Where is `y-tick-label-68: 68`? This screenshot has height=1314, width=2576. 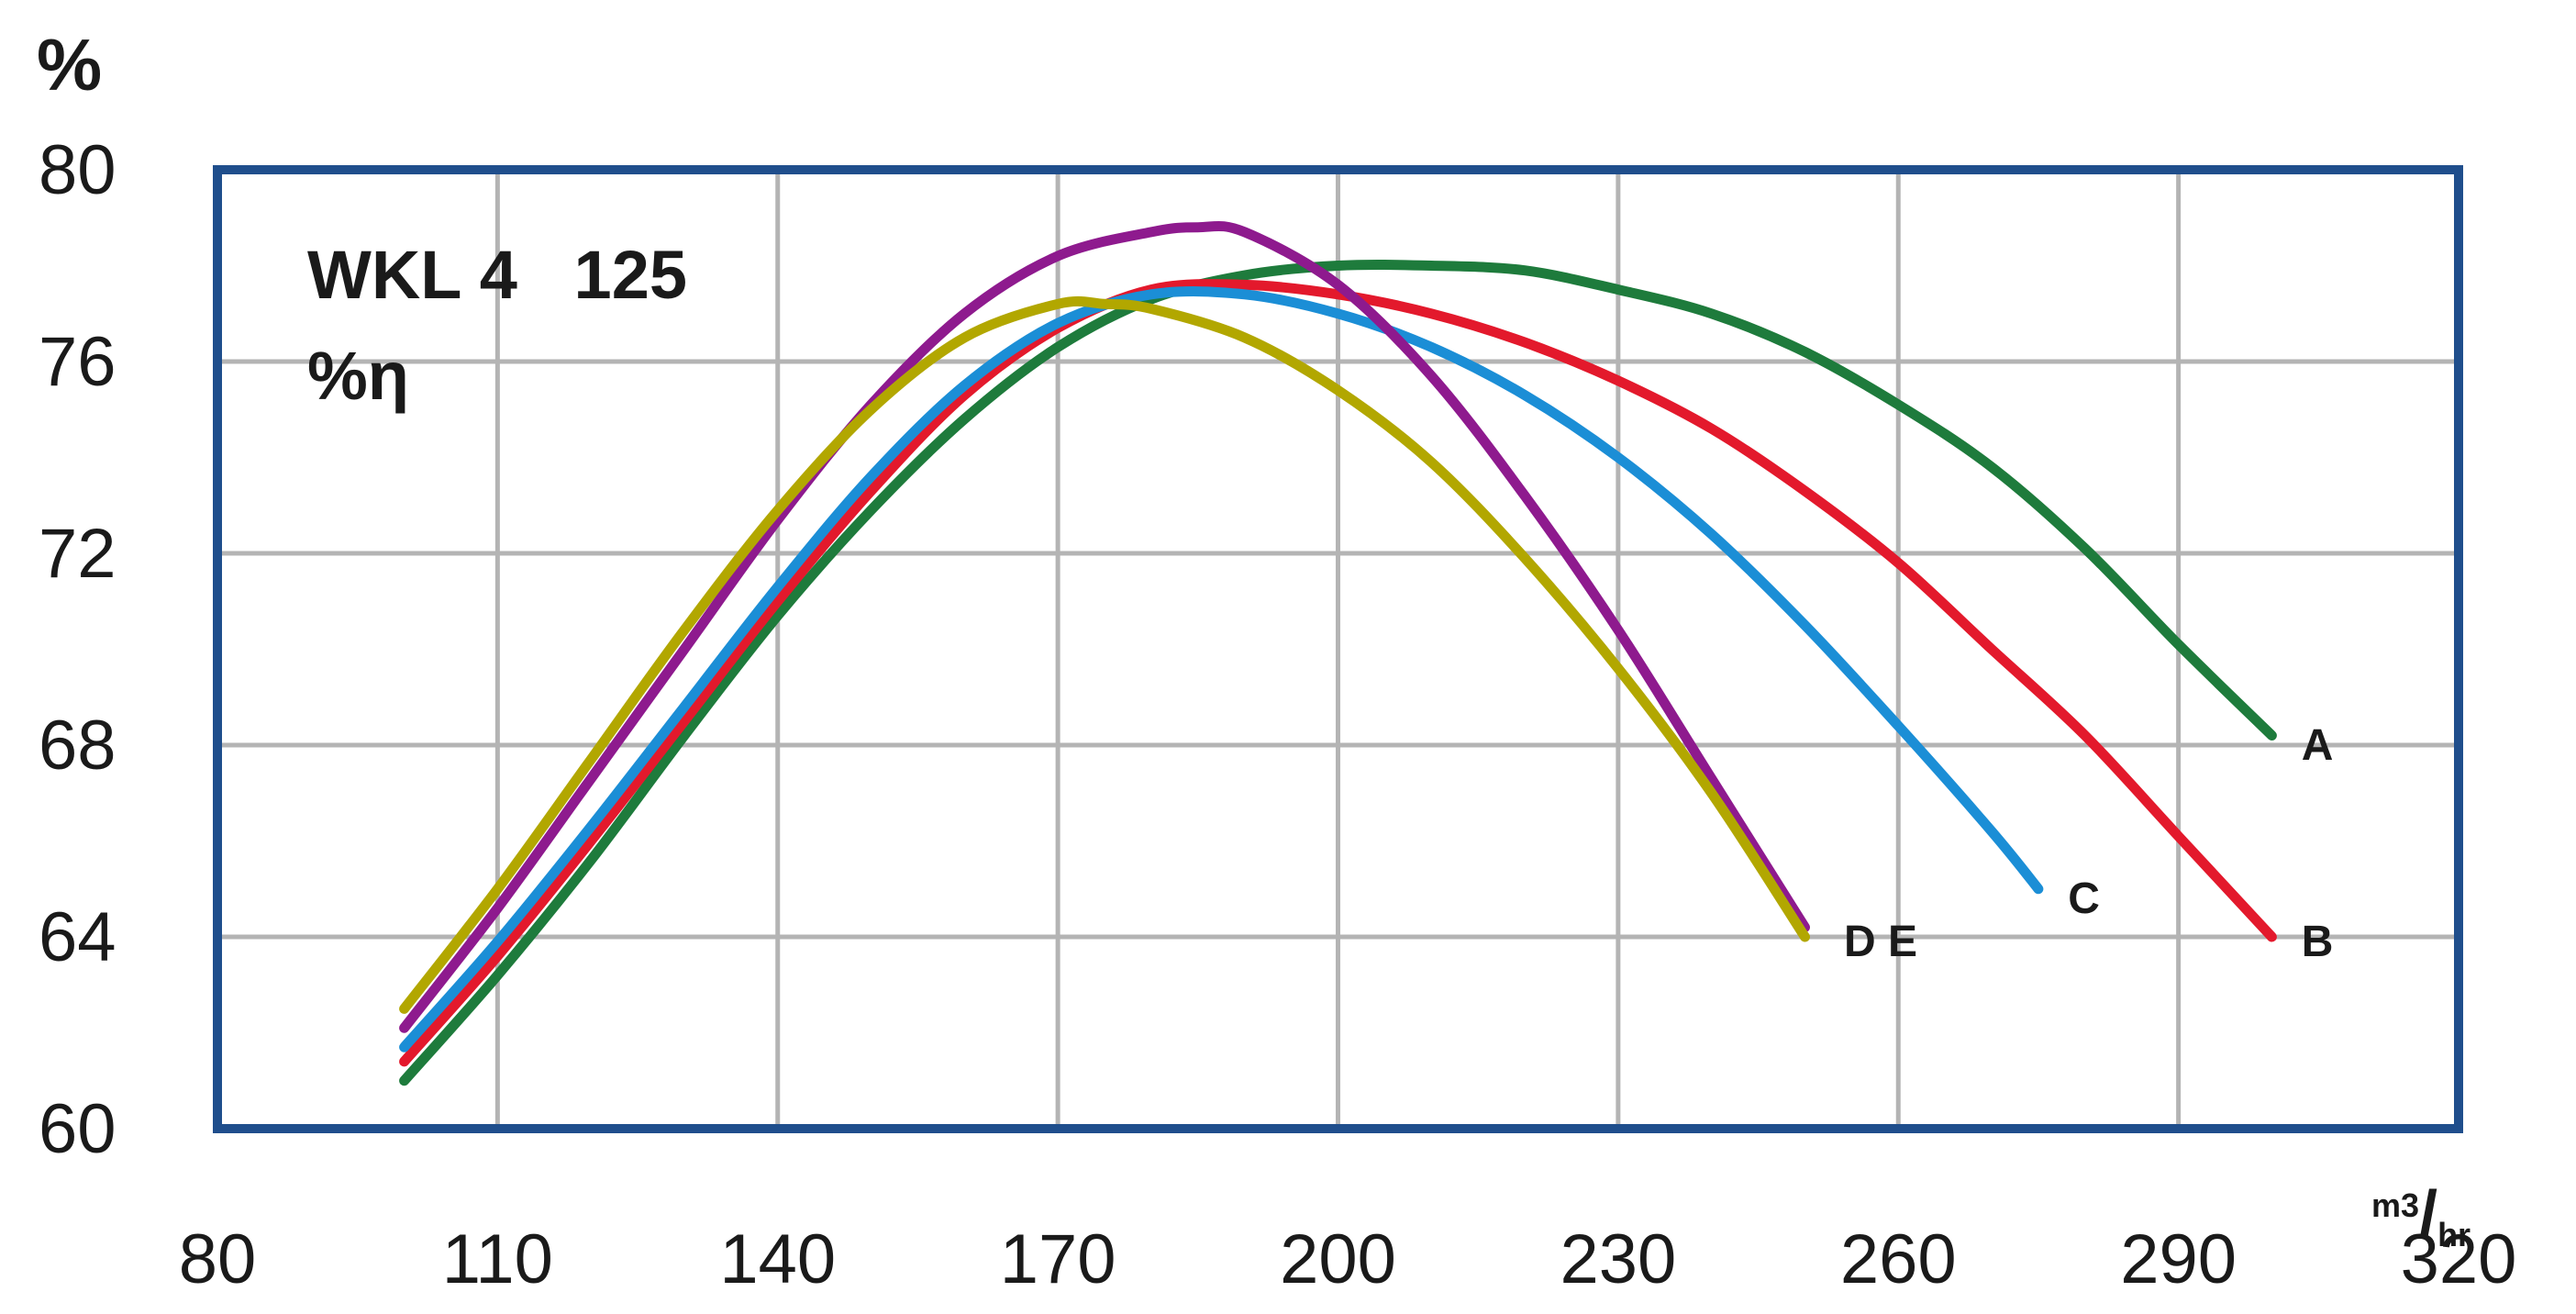 y-tick-label-68: 68 is located at coordinates (78, 746).